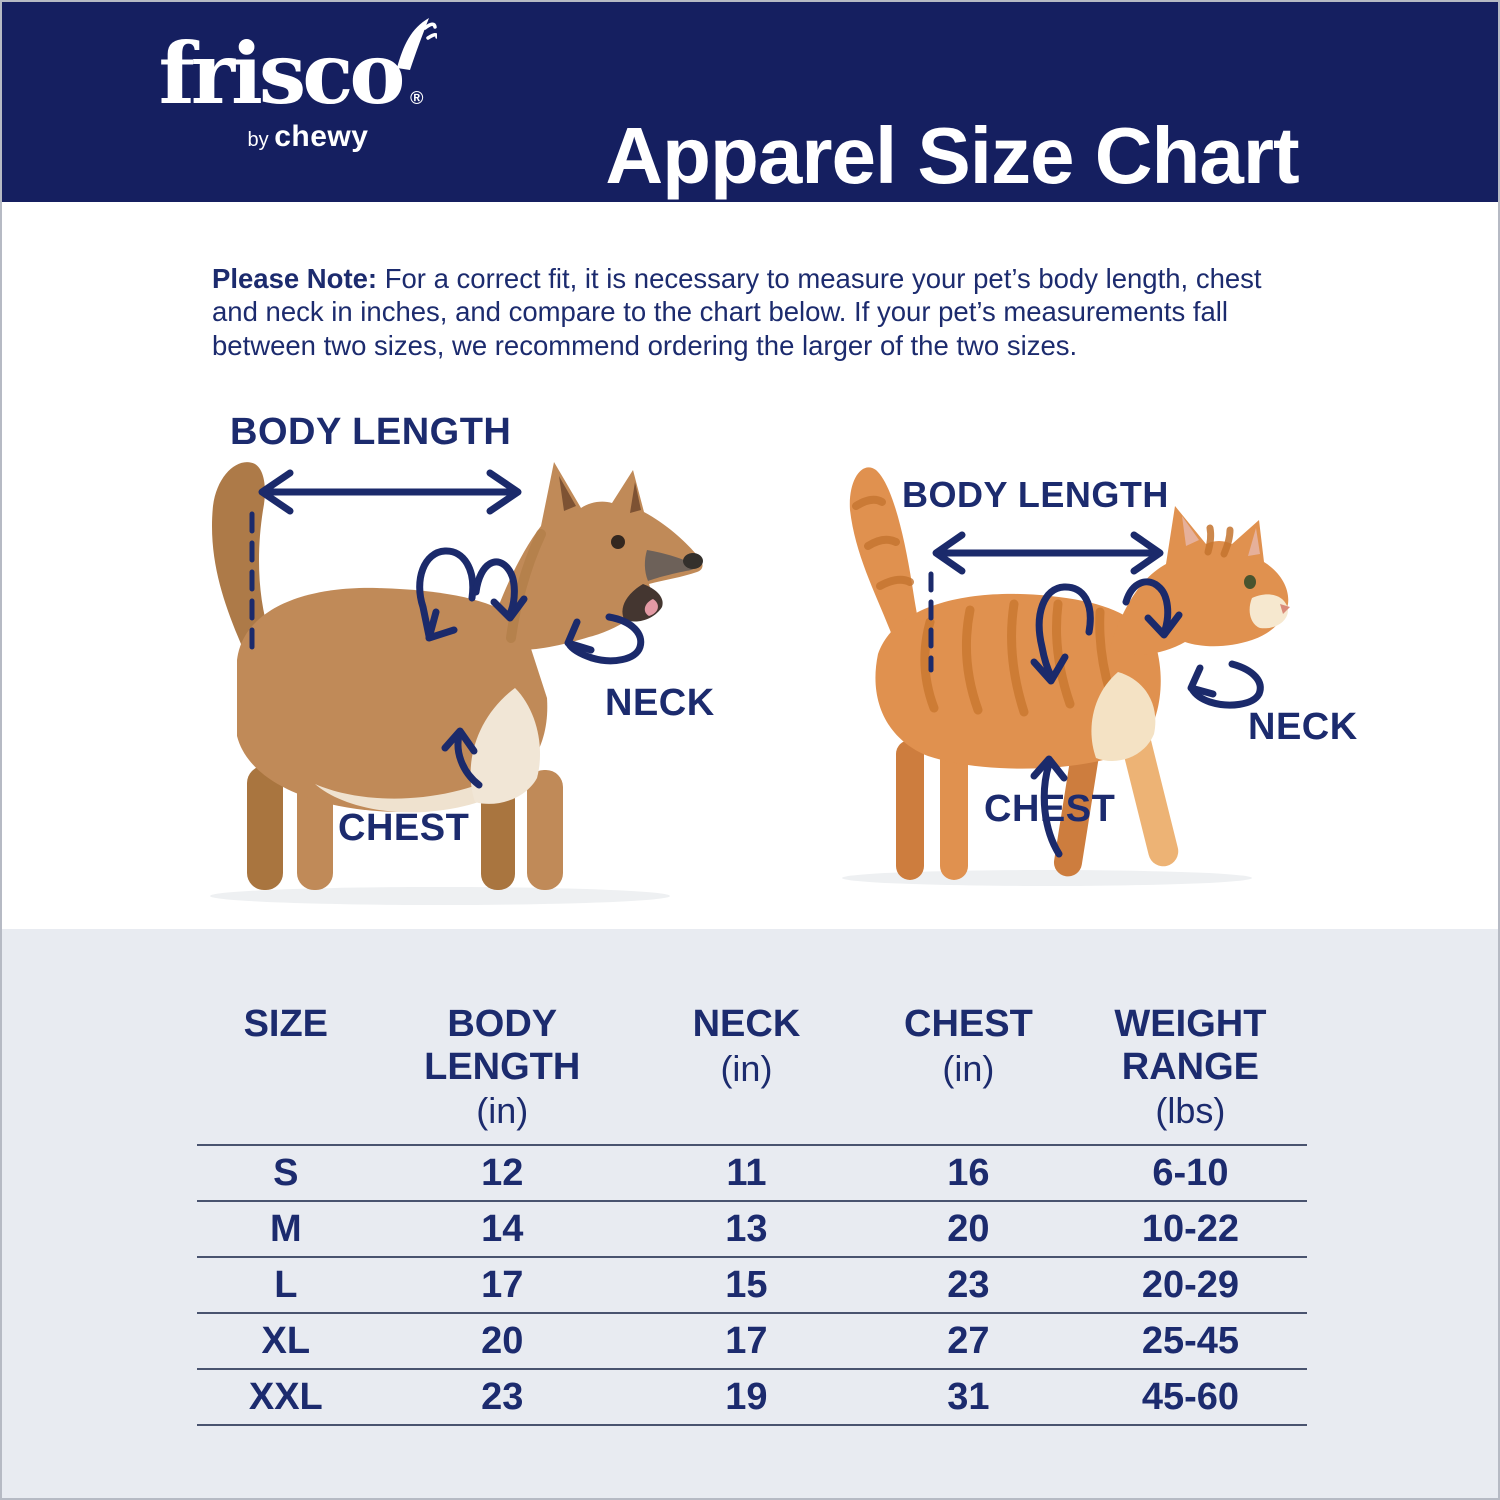 The image size is (1500, 1500). What do you see at coordinates (321, 137) in the screenshot?
I see `chewy-logo-text: chewy` at bounding box center [321, 137].